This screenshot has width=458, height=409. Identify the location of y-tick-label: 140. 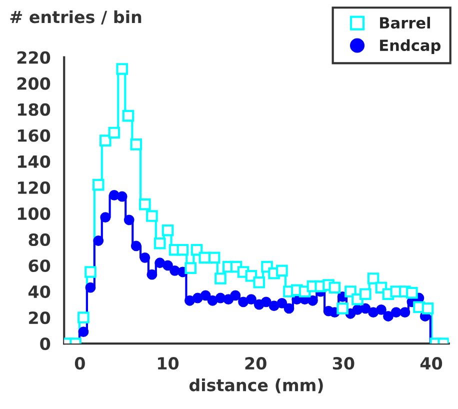
(34, 161).